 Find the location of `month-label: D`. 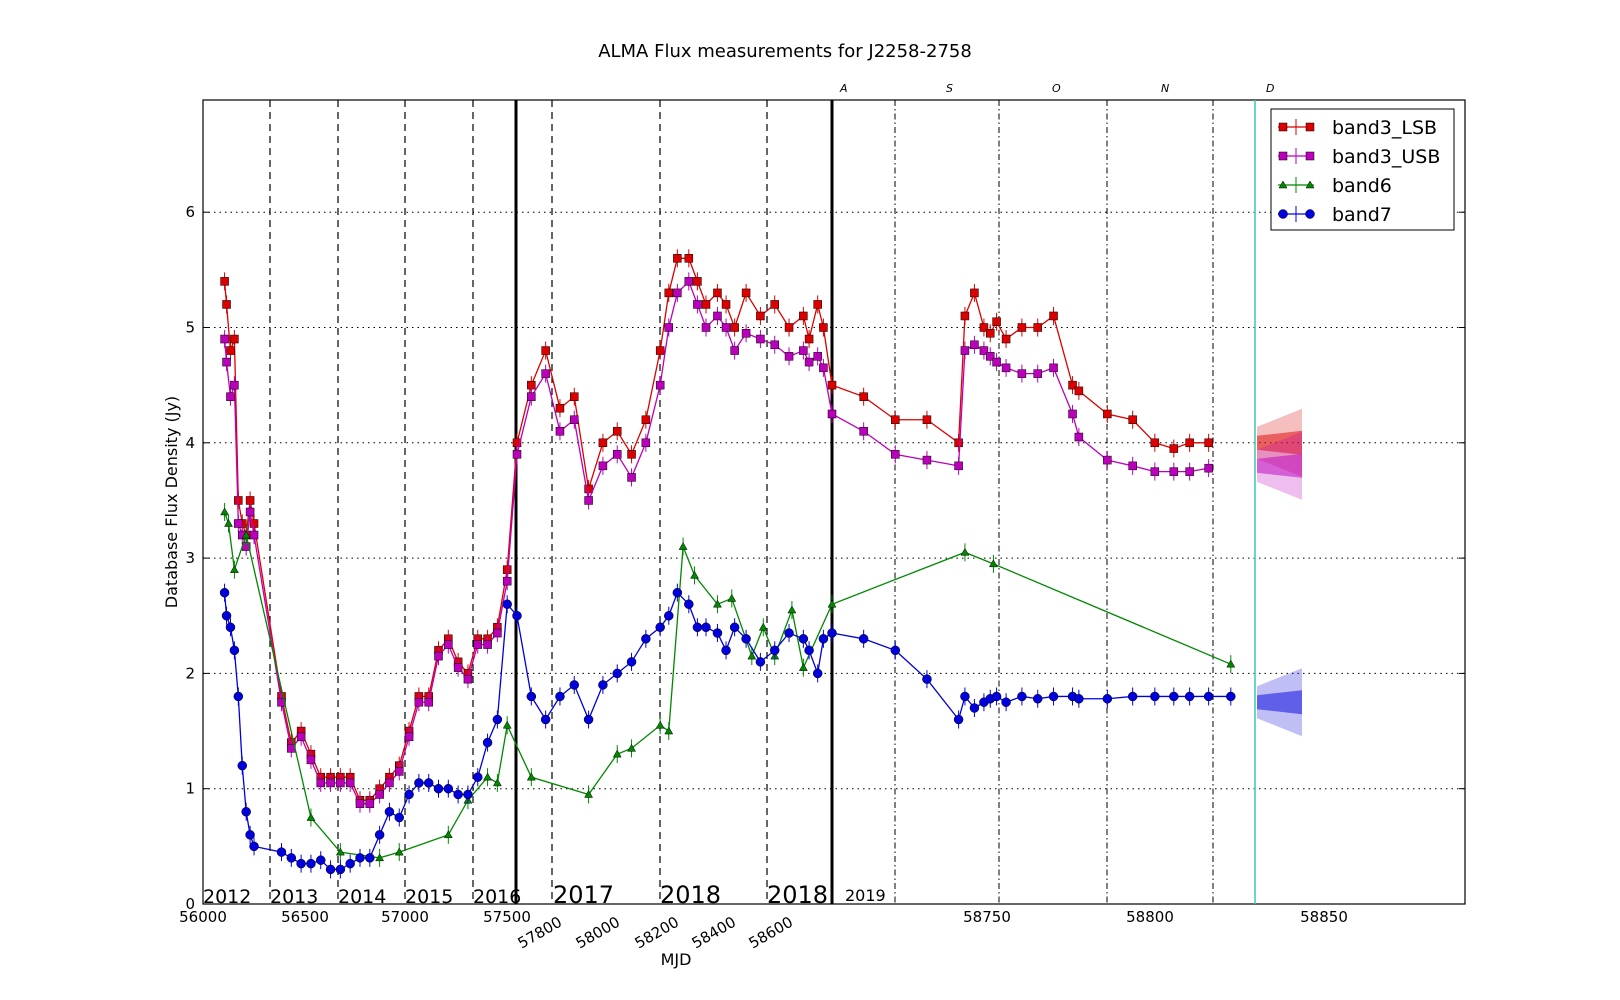

month-label: D is located at coordinates (1270, 88).